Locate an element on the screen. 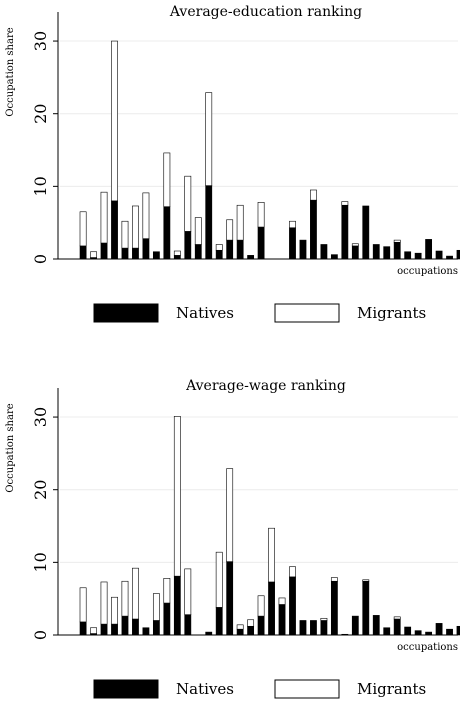  y-tick-label: 10 is located at coordinates (40, 562).